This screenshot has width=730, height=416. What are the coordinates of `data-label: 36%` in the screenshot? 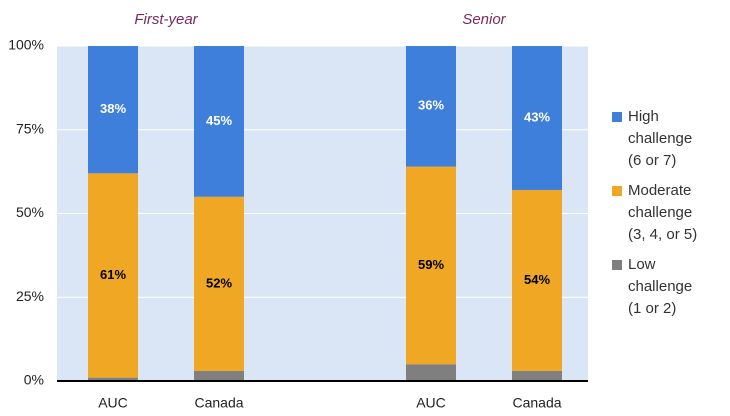 It's located at (431, 105).